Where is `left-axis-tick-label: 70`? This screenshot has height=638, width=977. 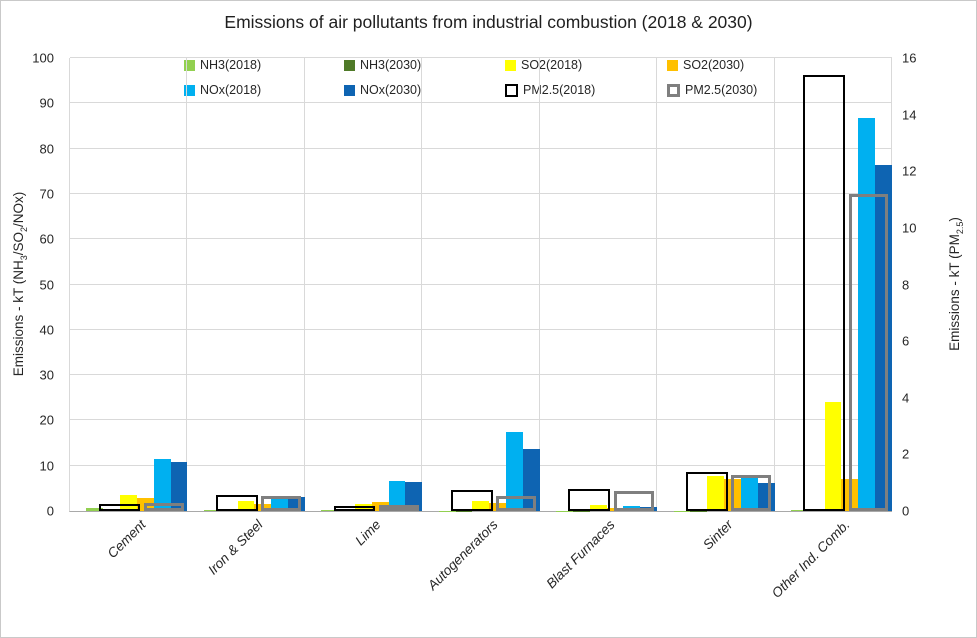 left-axis-tick-label: 70 is located at coordinates (46, 194).